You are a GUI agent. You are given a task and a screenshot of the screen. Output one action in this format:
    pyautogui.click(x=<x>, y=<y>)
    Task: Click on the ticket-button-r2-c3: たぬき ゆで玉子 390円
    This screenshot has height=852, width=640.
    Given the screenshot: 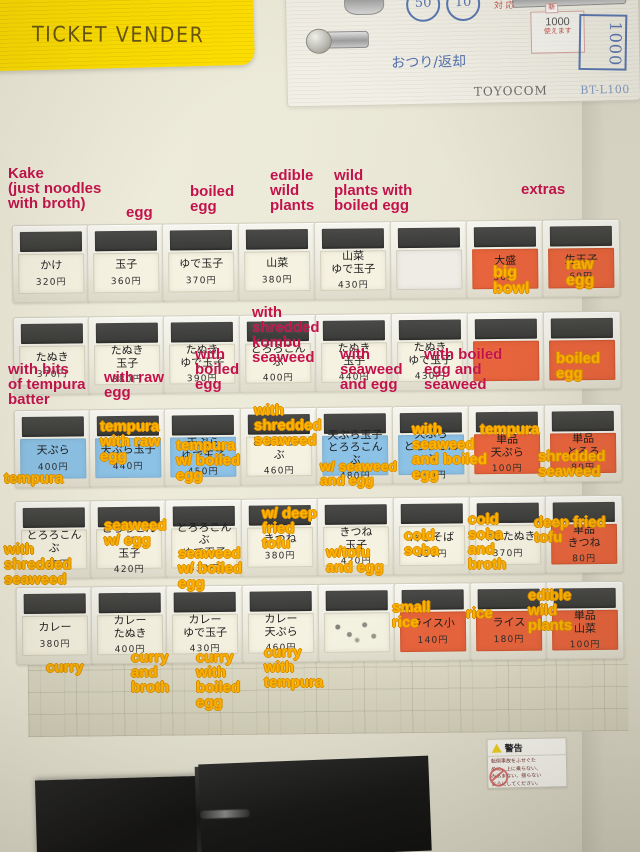 What is the action you would take?
    pyautogui.click(x=202, y=354)
    